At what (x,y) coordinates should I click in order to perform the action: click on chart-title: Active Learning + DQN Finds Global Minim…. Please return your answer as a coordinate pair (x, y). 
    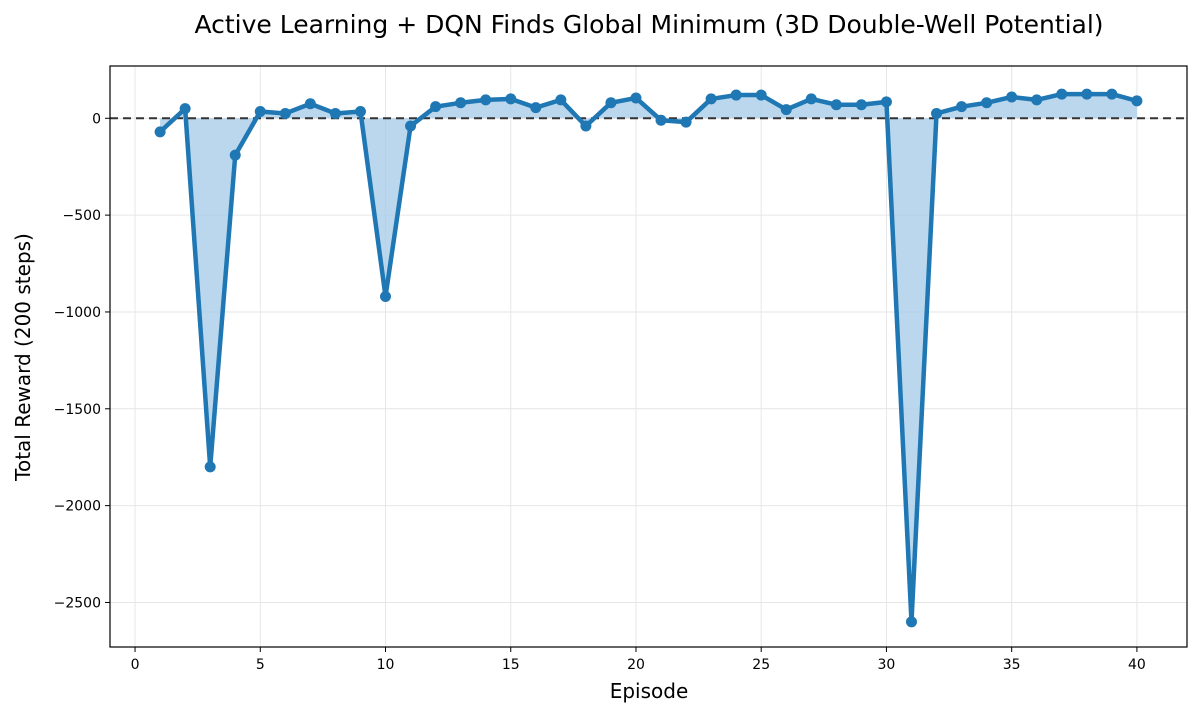
    Looking at the image, I should click on (648, 24).